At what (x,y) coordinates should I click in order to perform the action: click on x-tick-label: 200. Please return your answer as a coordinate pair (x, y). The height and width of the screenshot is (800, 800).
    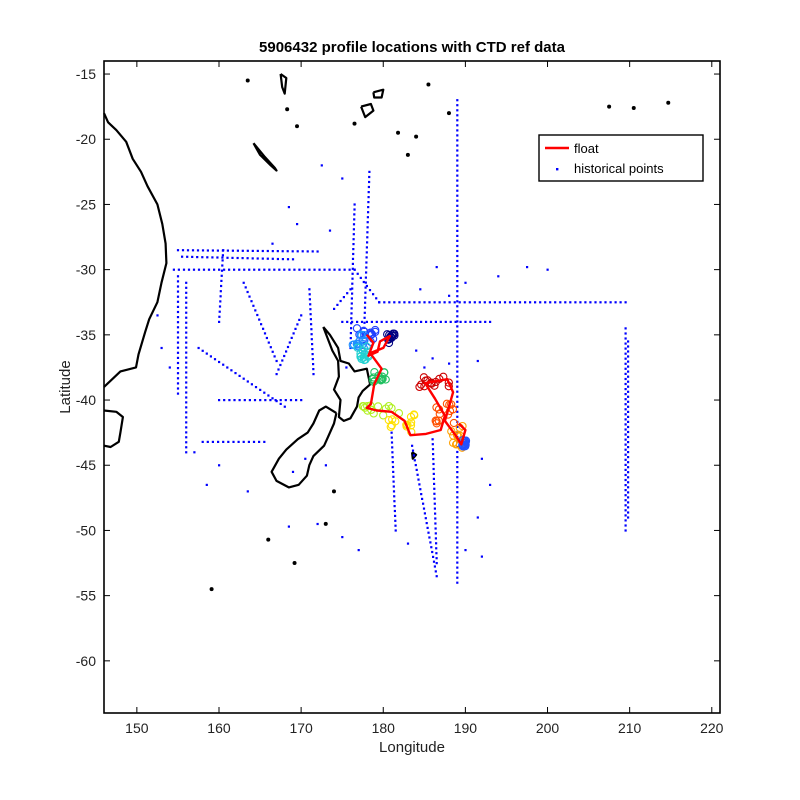
    Looking at the image, I should click on (548, 728).